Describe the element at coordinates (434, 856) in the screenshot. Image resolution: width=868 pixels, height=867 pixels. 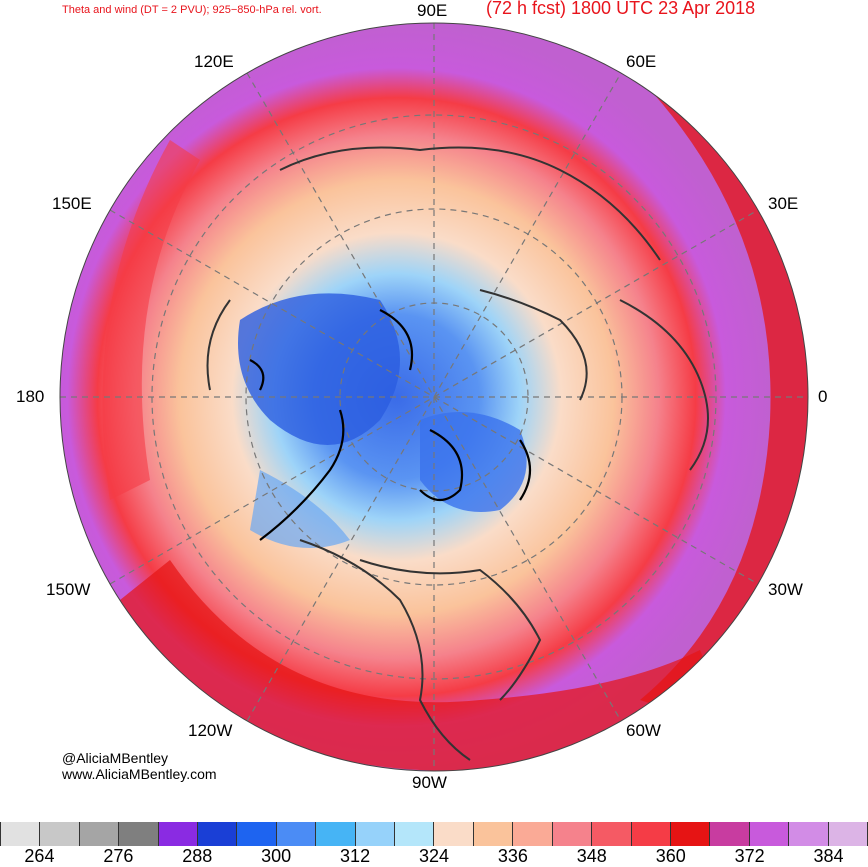
I see `colorbar-tick-label: 324` at that location.